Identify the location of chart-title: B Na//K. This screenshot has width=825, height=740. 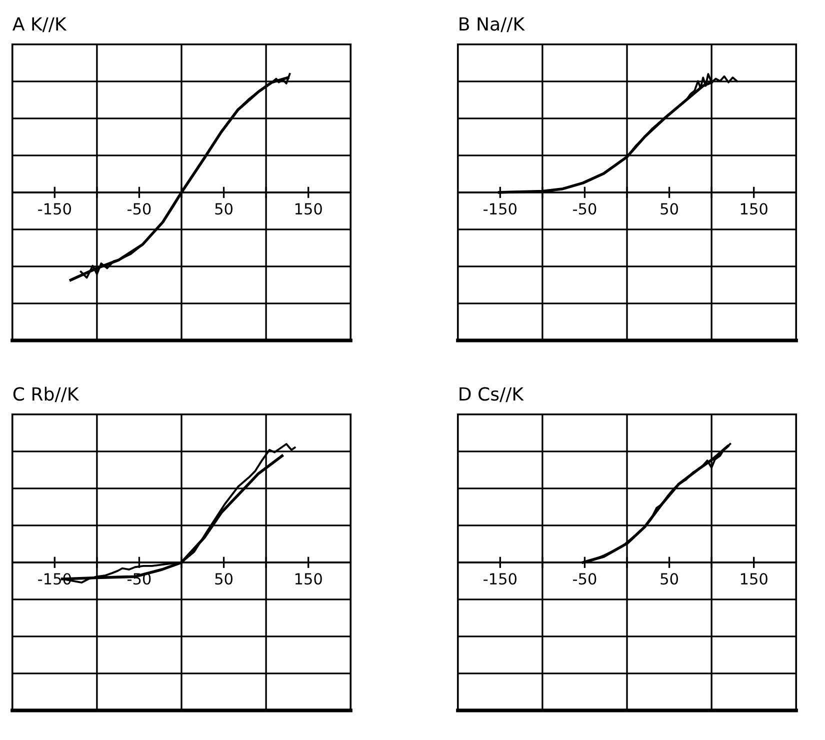
(492, 24).